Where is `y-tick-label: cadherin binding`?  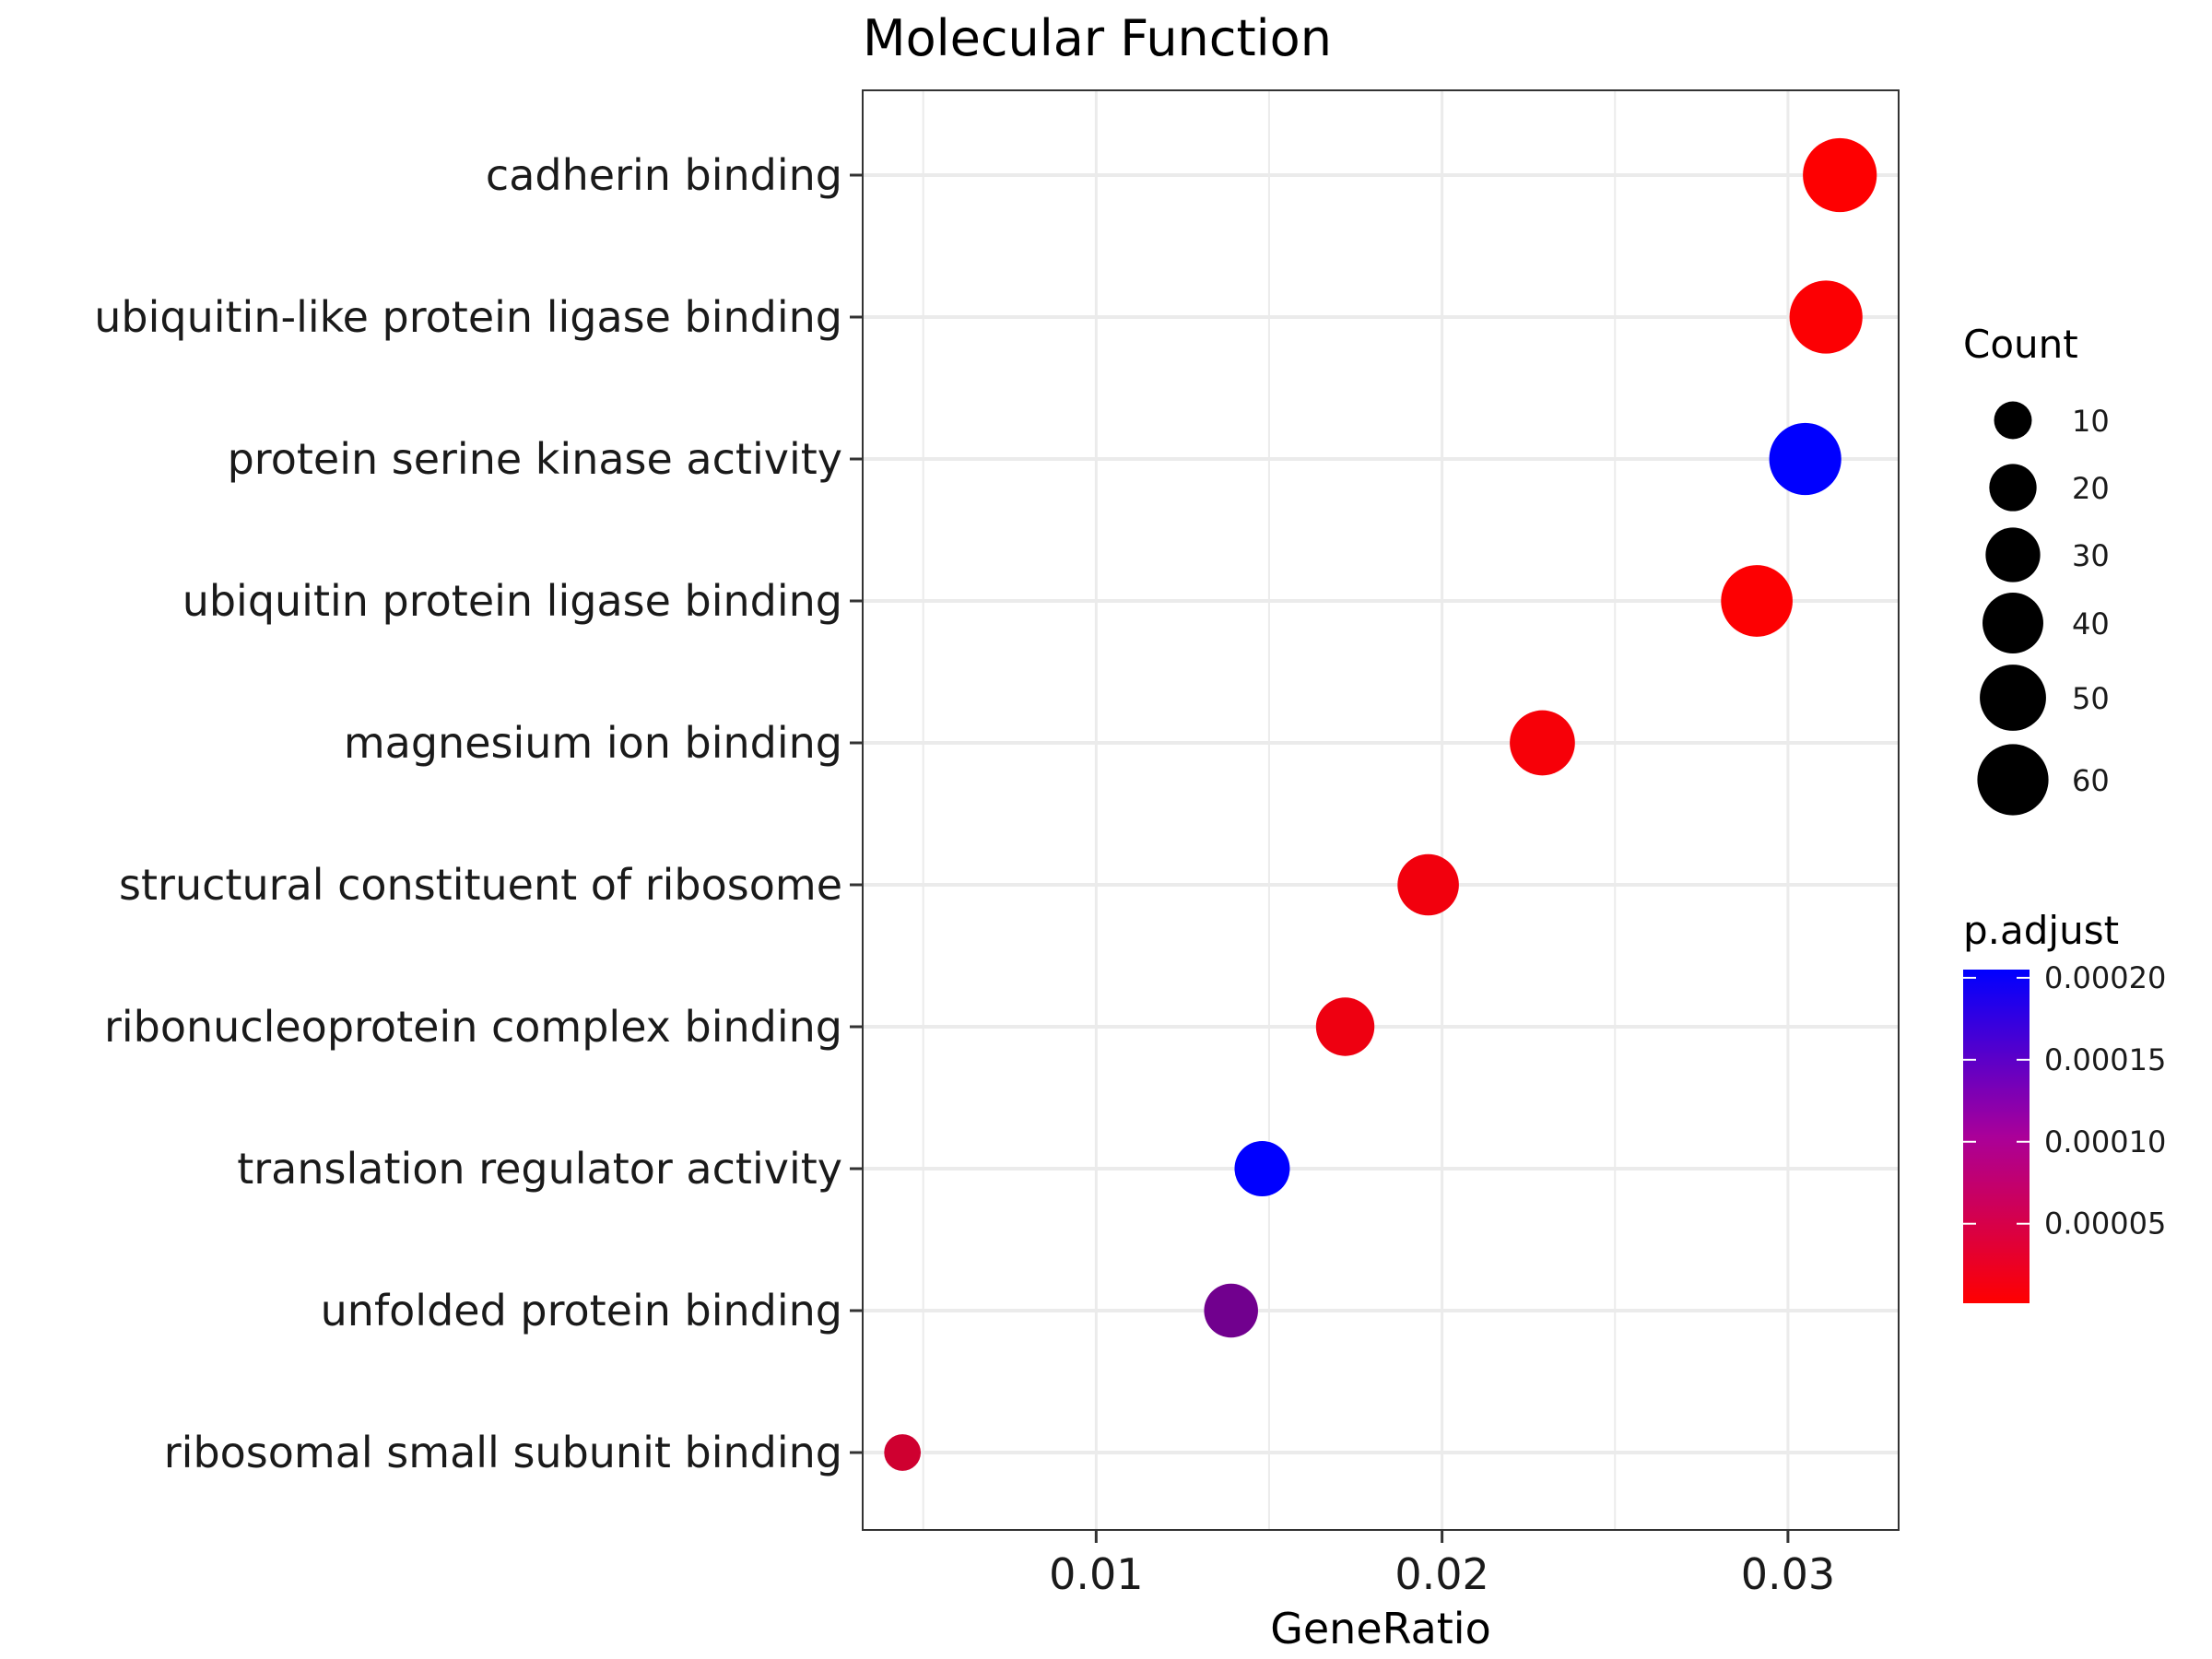 y-tick-label: cadherin binding is located at coordinates (664, 175).